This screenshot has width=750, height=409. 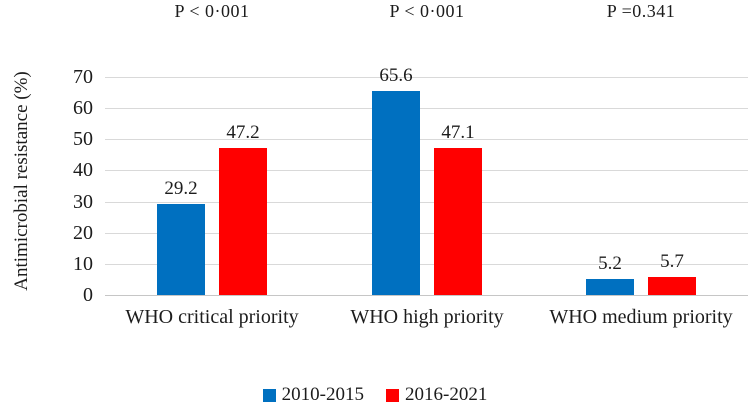 What do you see at coordinates (83, 202) in the screenshot?
I see `y-tick-label: 30` at bounding box center [83, 202].